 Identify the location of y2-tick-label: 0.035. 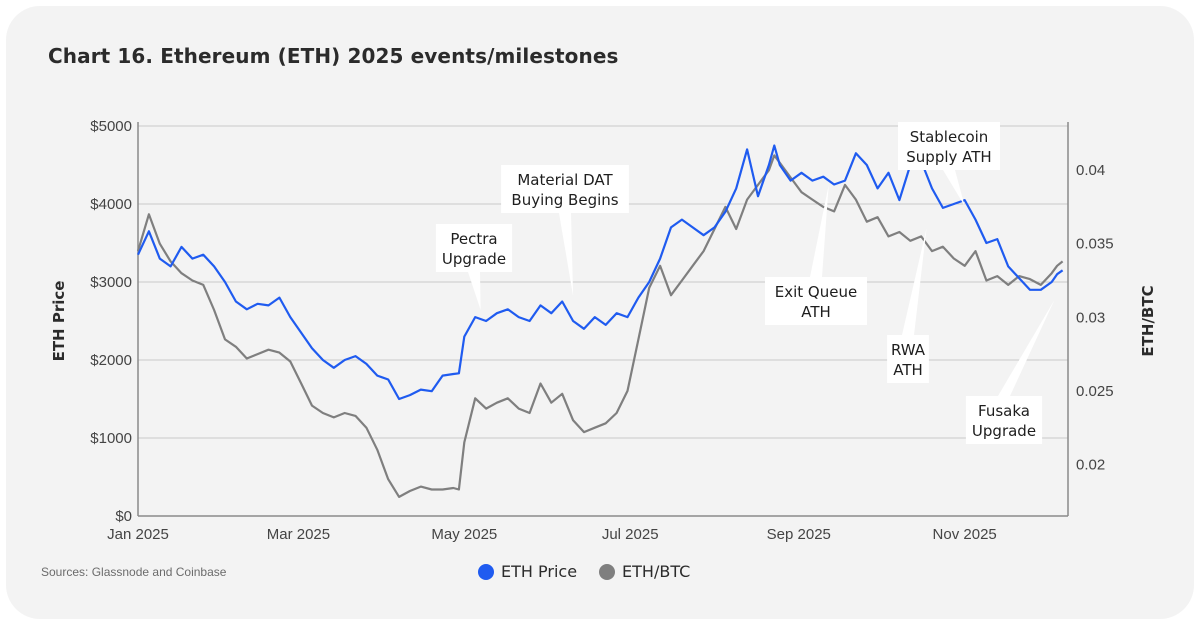
(1095, 244).